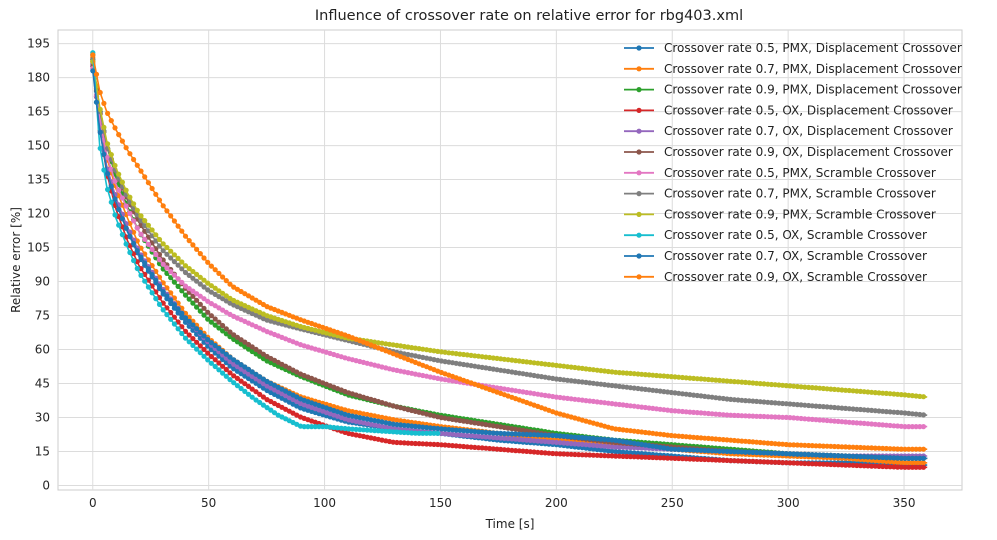  What do you see at coordinates (38, 146) in the screenshot?
I see `y-tick-label: 150` at bounding box center [38, 146].